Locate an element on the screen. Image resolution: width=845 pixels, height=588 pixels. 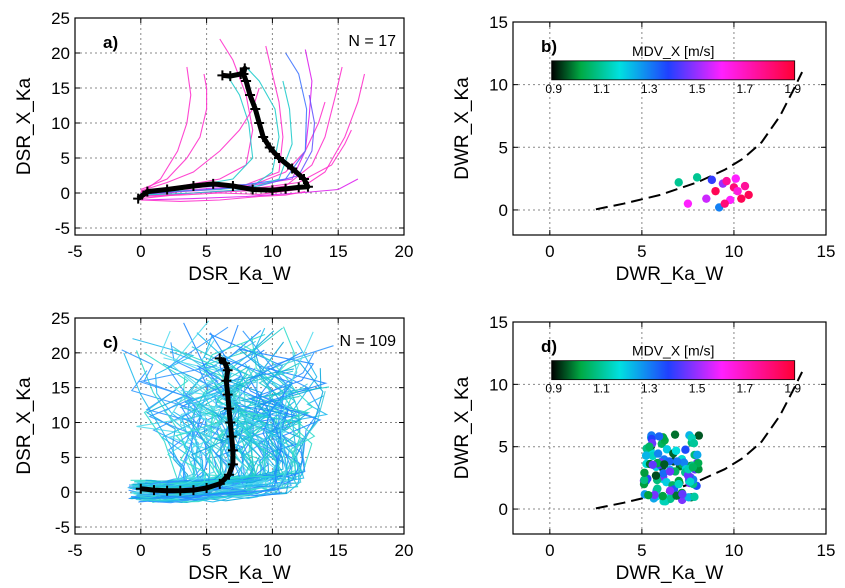
y-tick-label: 10 is located at coordinates (60, 123).